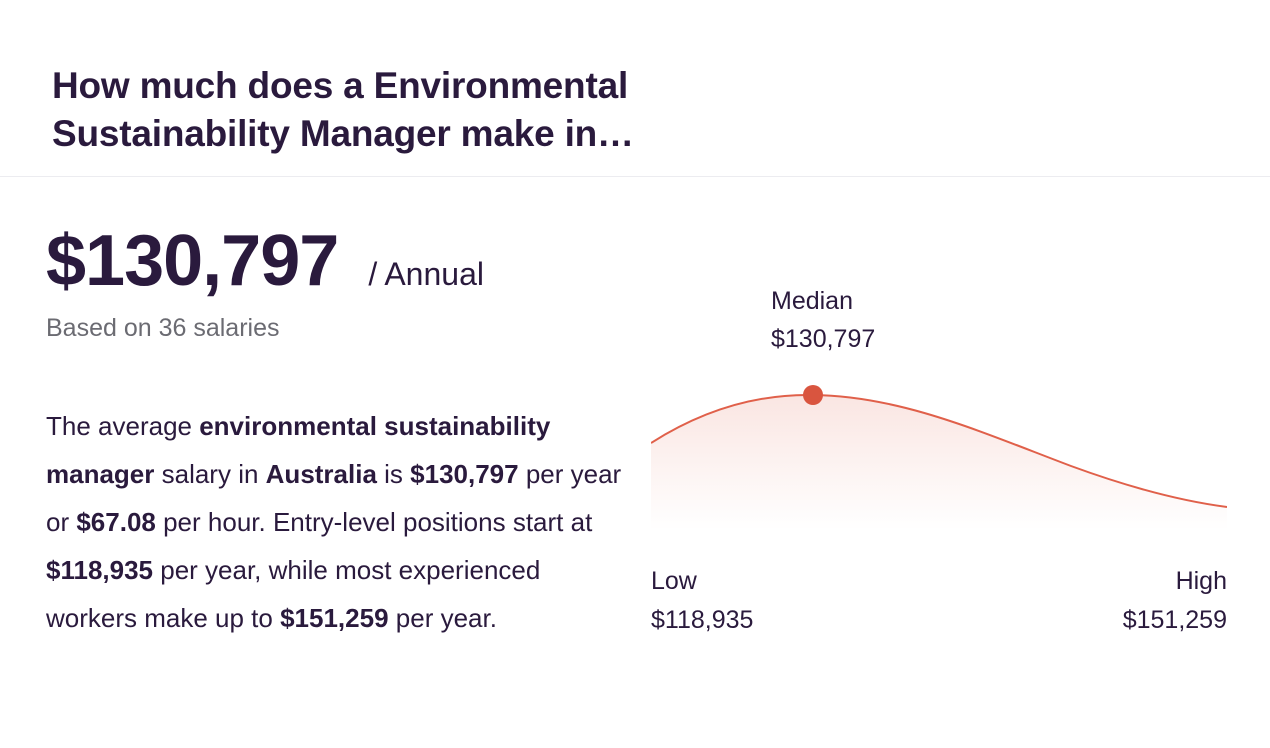 The height and width of the screenshot is (748, 1270). Describe the element at coordinates (426, 274) in the screenshot. I see `salary-period: / Annual` at that location.